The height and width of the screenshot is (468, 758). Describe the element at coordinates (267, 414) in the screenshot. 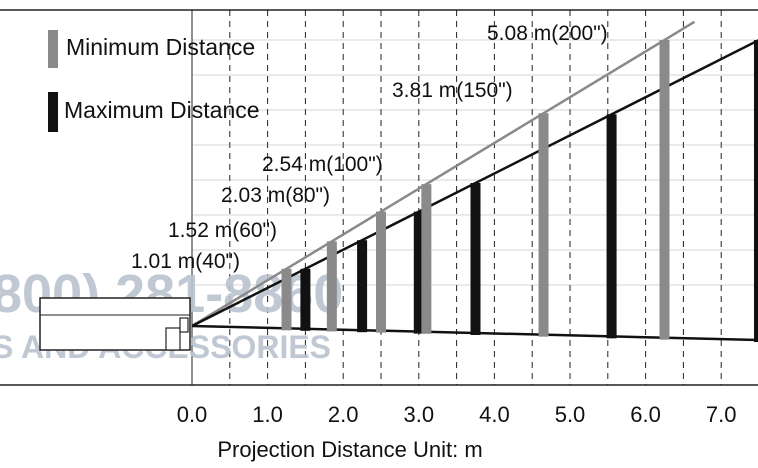

I see `x-tick-1.0: 1.0` at that location.